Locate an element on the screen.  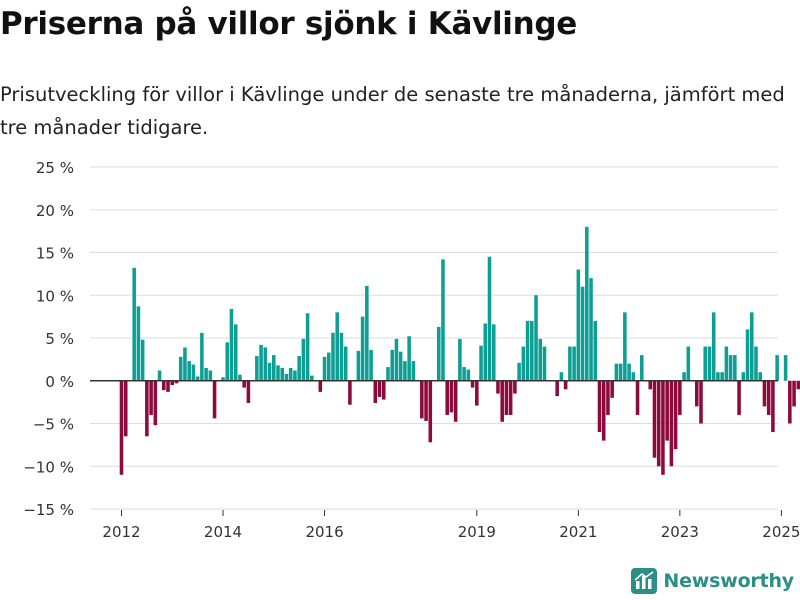
brand-logo: Newsworthy is located at coordinates (712, 581).